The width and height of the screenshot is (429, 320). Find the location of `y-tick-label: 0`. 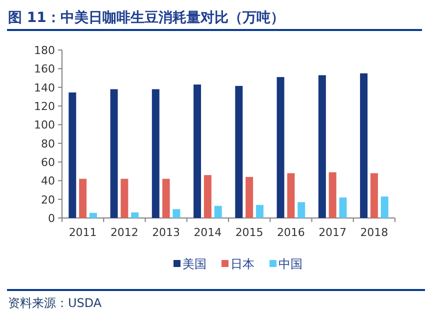

y-tick-label: 0 is located at coordinates (51, 218).